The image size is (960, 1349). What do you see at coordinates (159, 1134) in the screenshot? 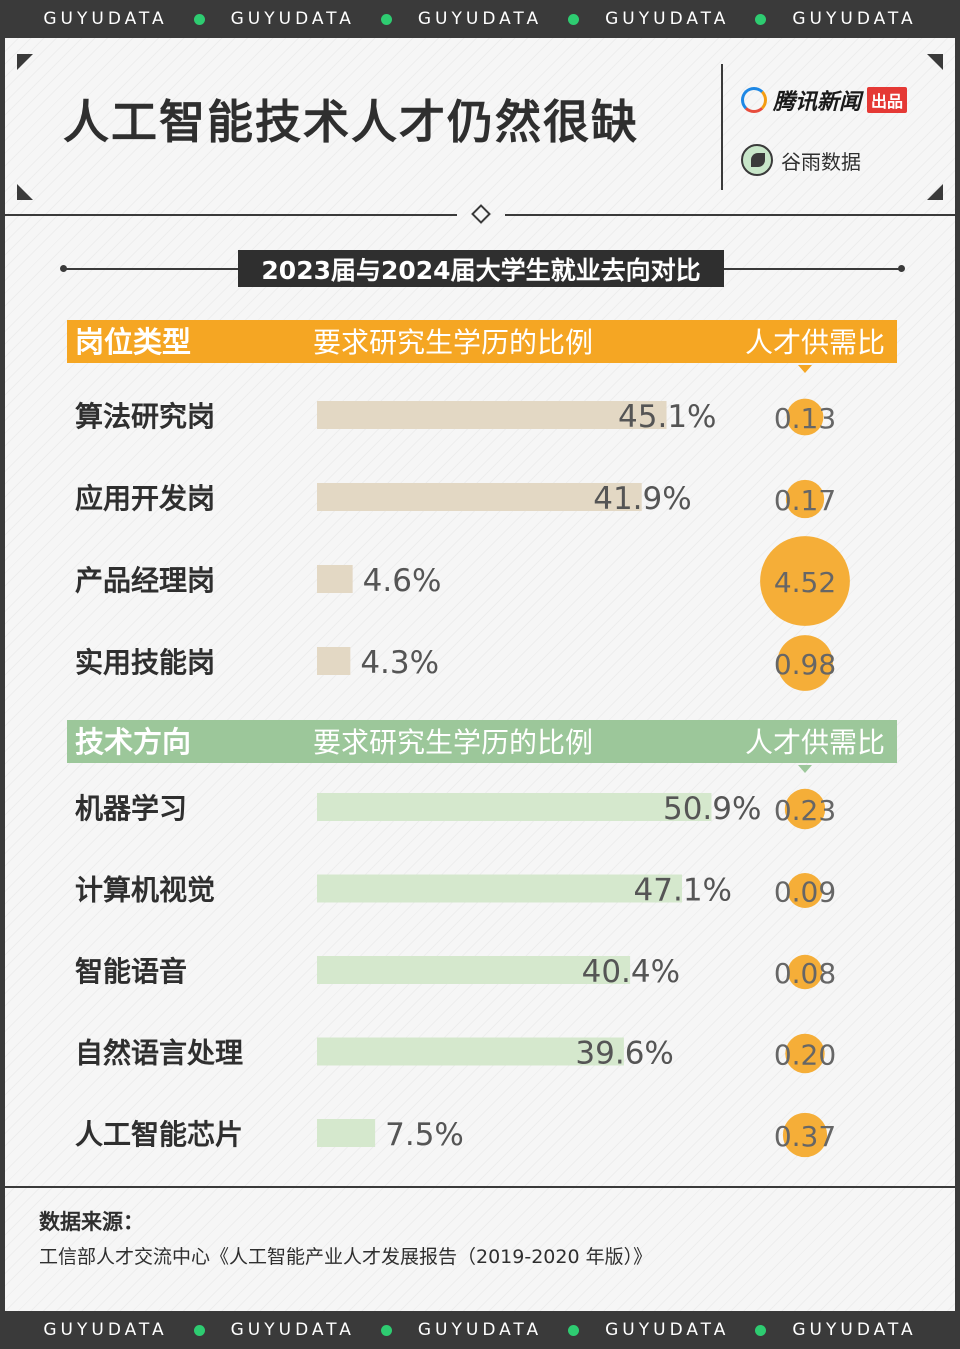
I see `category-label: 人工智能芯片` at bounding box center [159, 1134].